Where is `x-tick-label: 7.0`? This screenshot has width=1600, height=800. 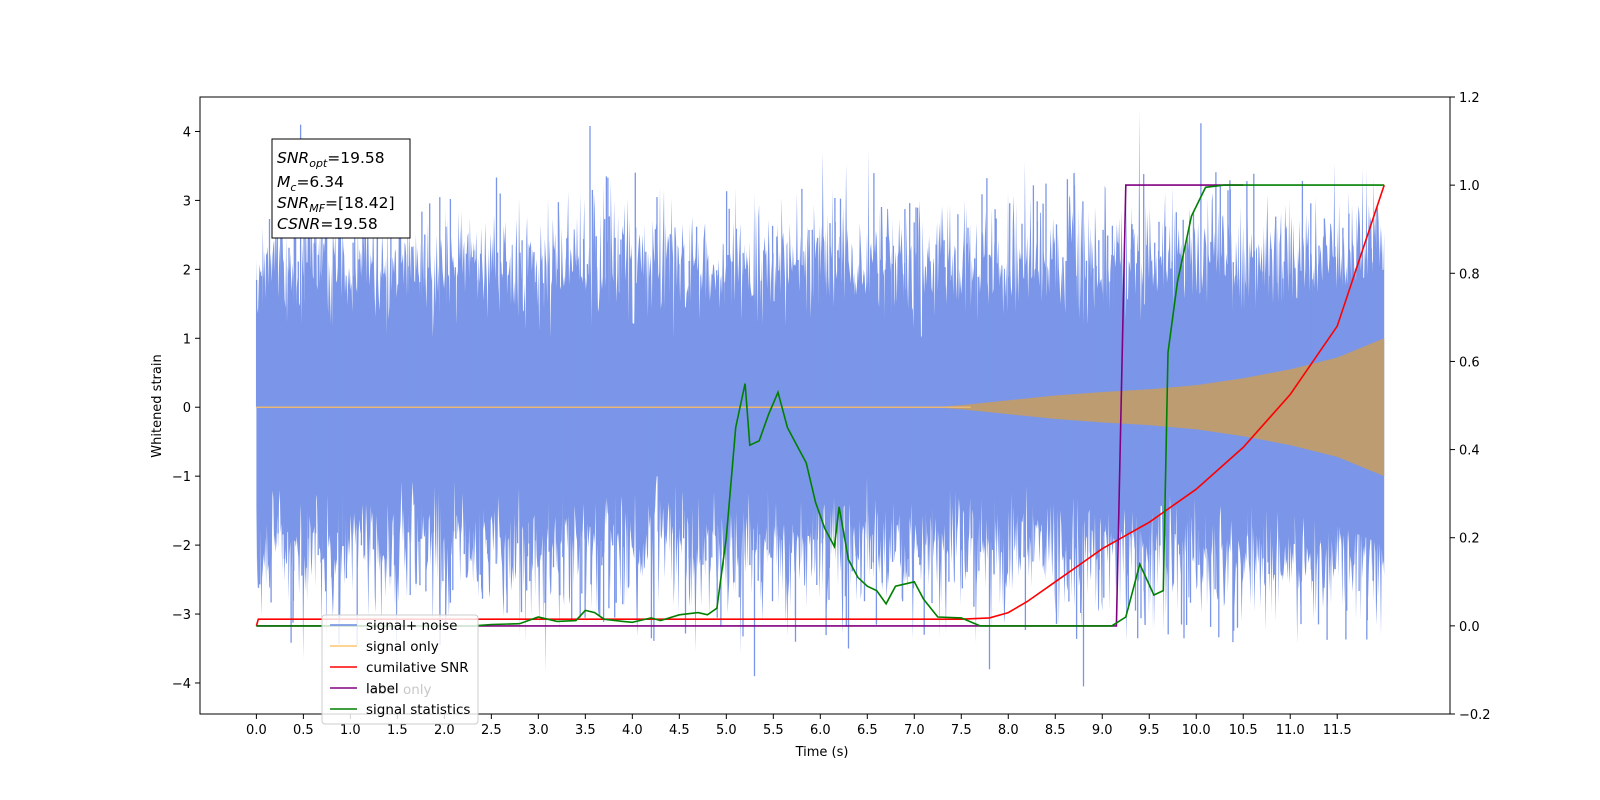
x-tick-label: 7.0 is located at coordinates (914, 730).